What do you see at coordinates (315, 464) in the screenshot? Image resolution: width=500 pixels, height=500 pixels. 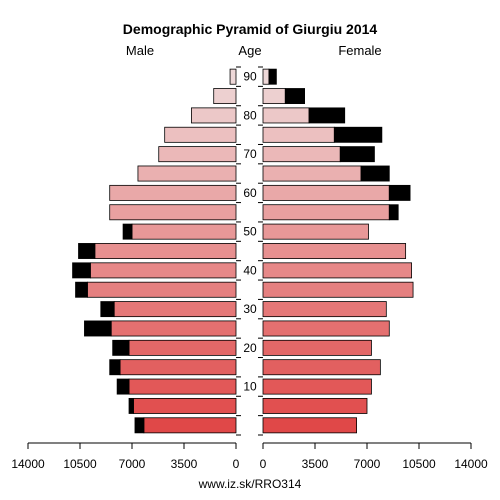 I see `female-x-tick-label: 3500` at bounding box center [315, 464].